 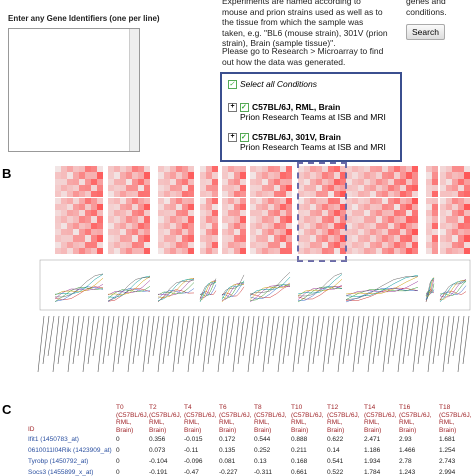 I want to click on search-button: Search, so click(x=425, y=32).